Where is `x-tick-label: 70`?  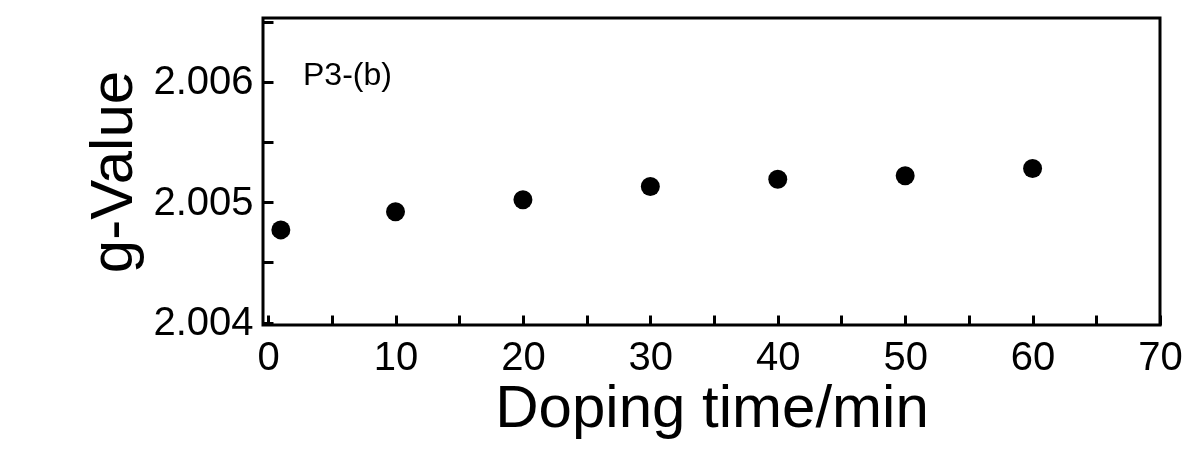 x-tick-label: 70 is located at coordinates (1160, 355).